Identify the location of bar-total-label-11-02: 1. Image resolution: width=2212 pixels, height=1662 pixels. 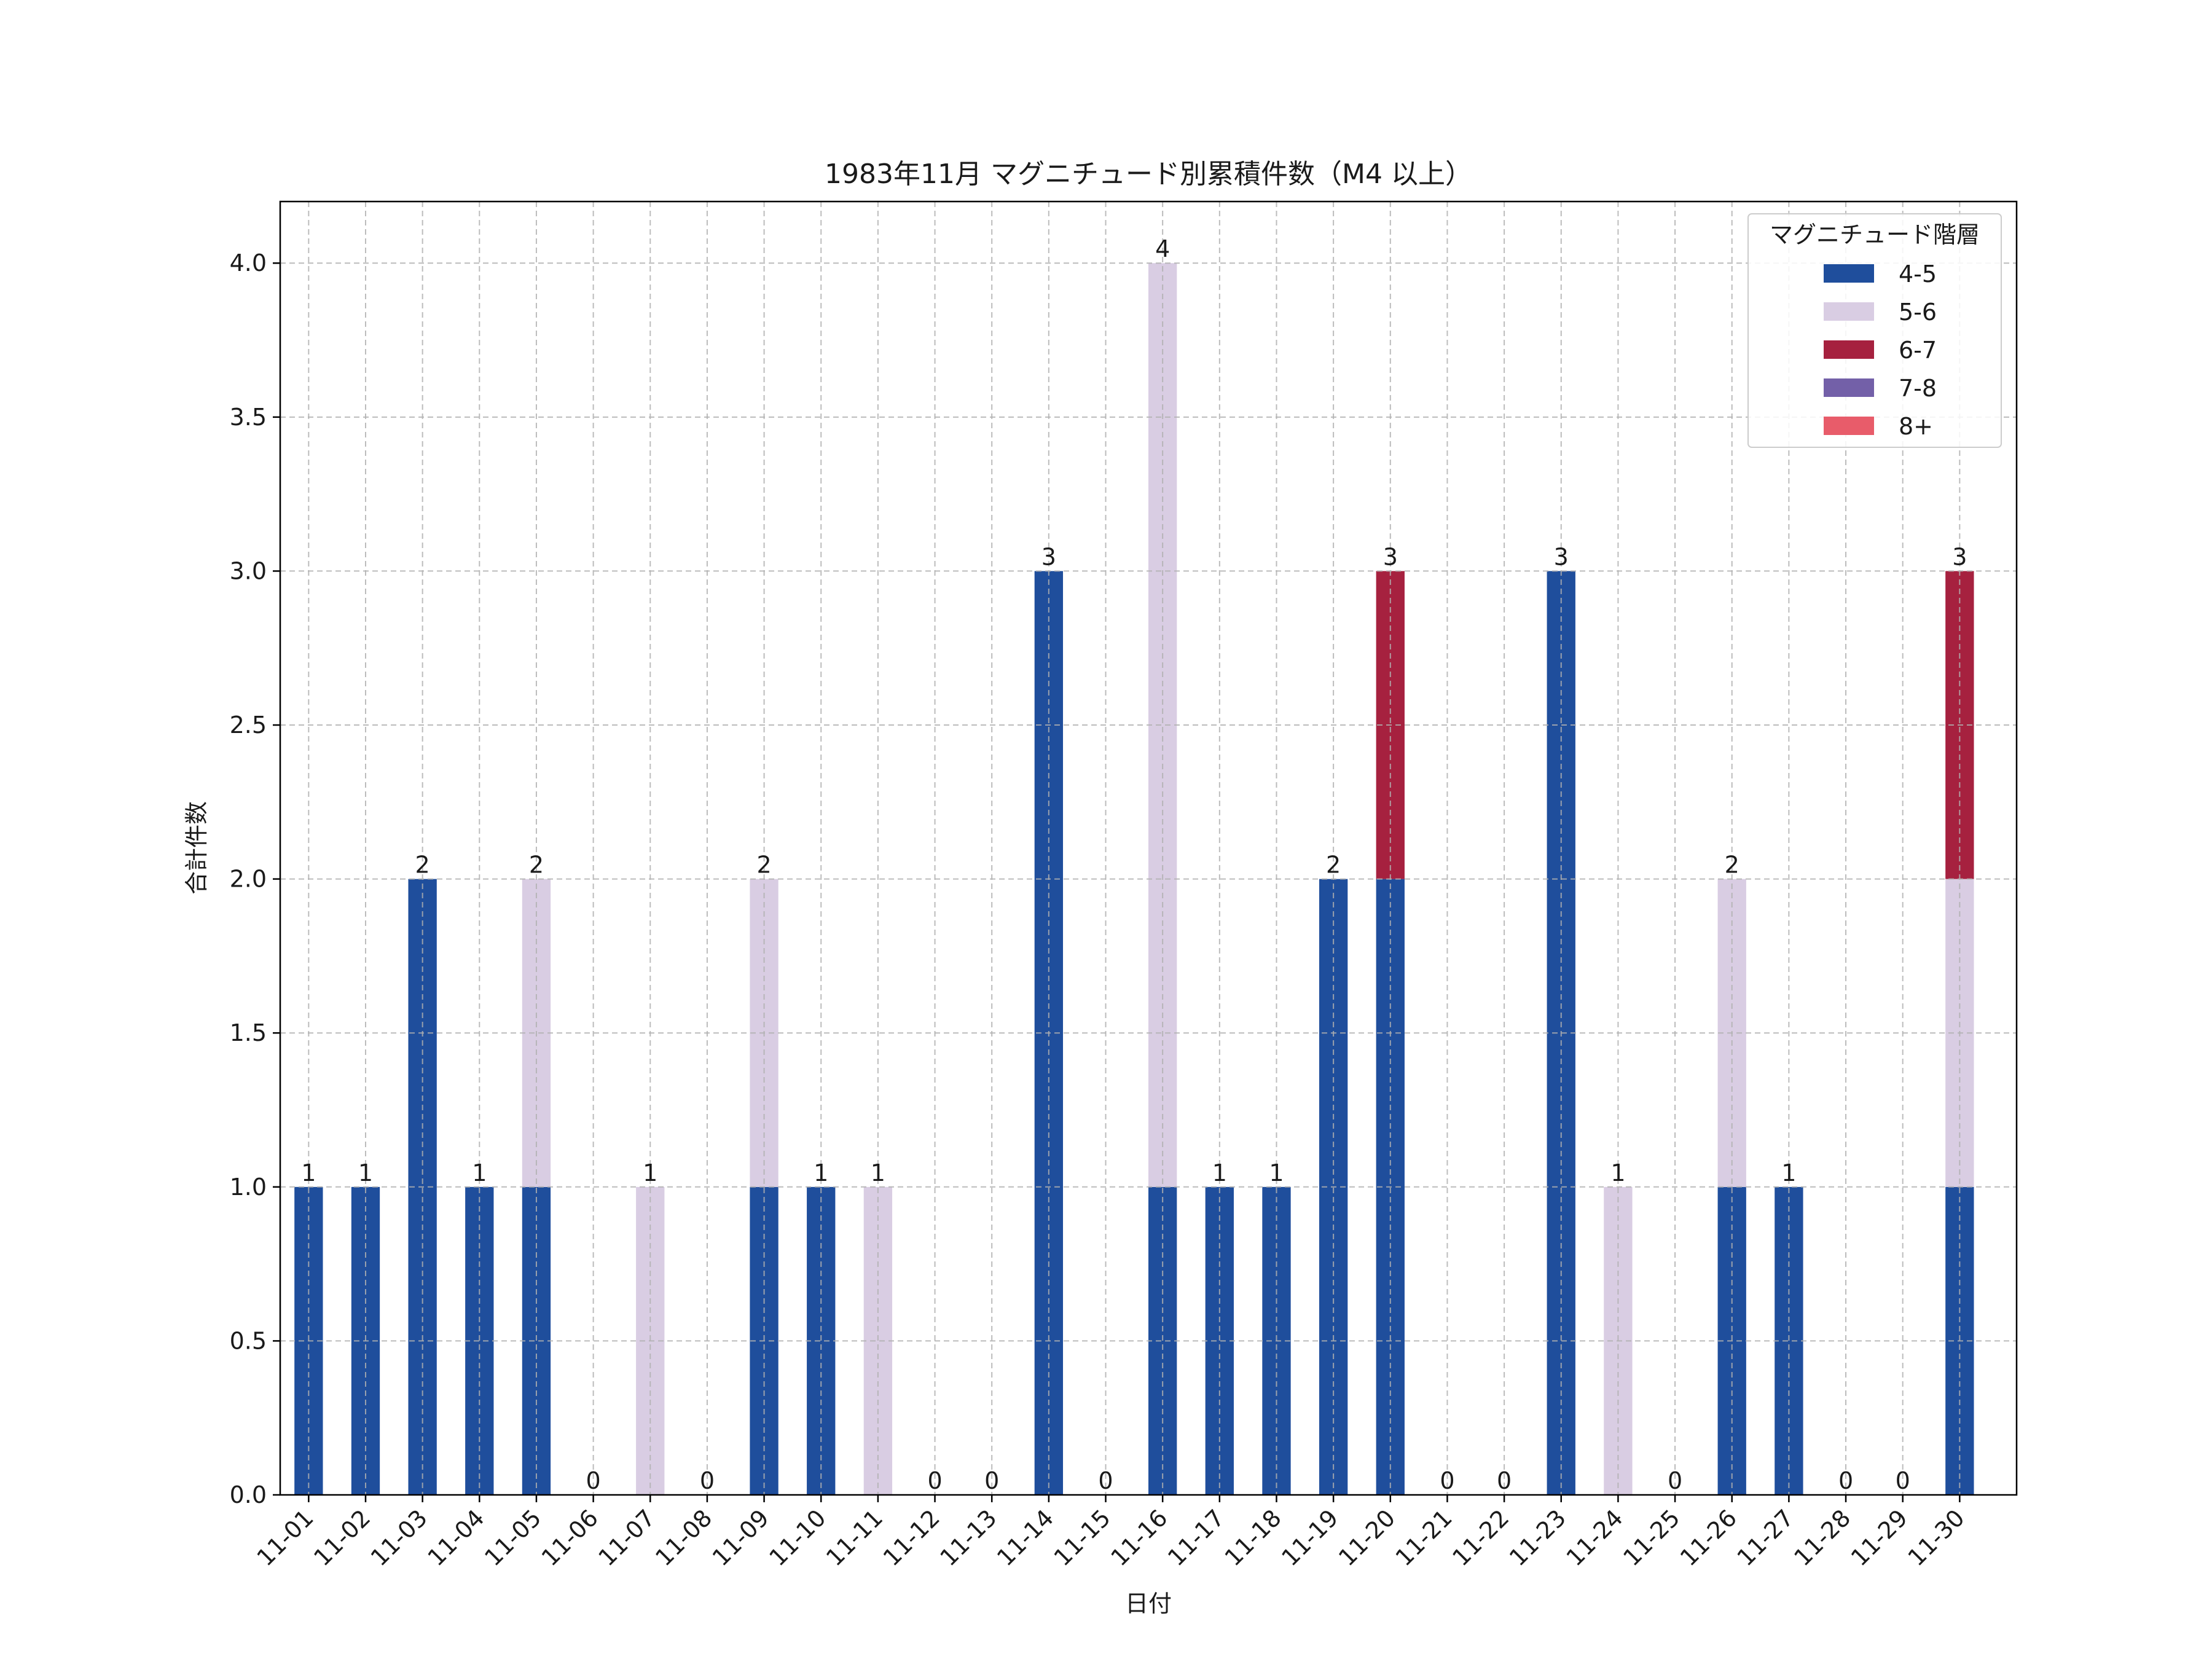
(365, 1172).